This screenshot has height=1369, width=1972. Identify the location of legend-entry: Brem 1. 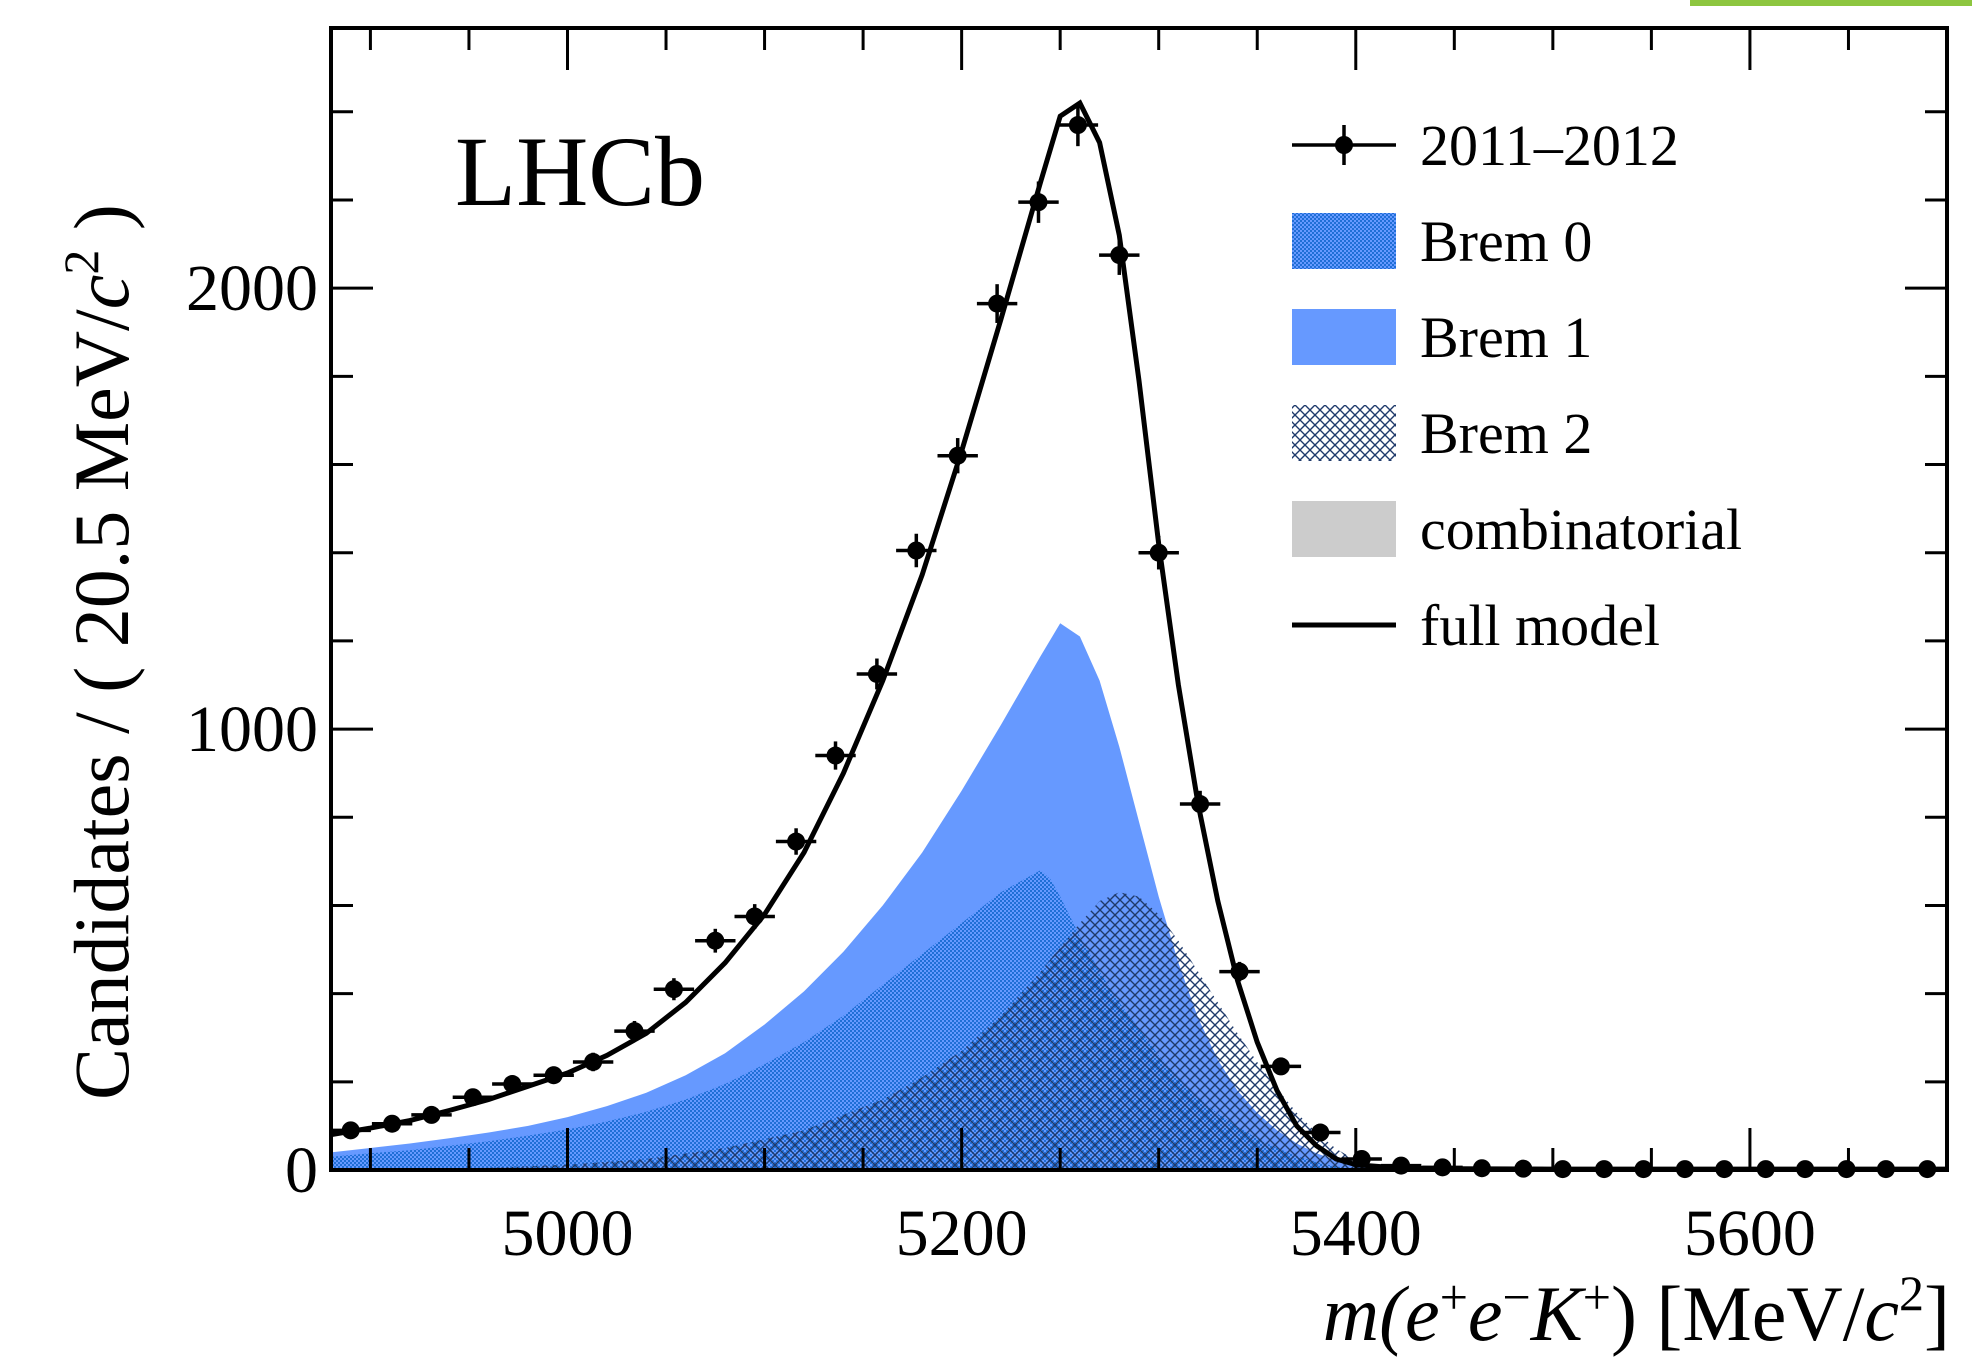
(1442, 337).